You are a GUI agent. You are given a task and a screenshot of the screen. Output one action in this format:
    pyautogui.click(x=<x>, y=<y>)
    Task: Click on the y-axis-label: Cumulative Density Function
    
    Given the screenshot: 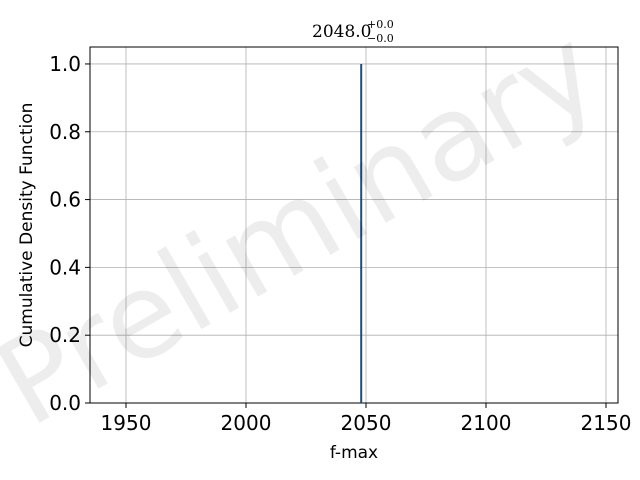 What is the action you would take?
    pyautogui.click(x=27, y=225)
    